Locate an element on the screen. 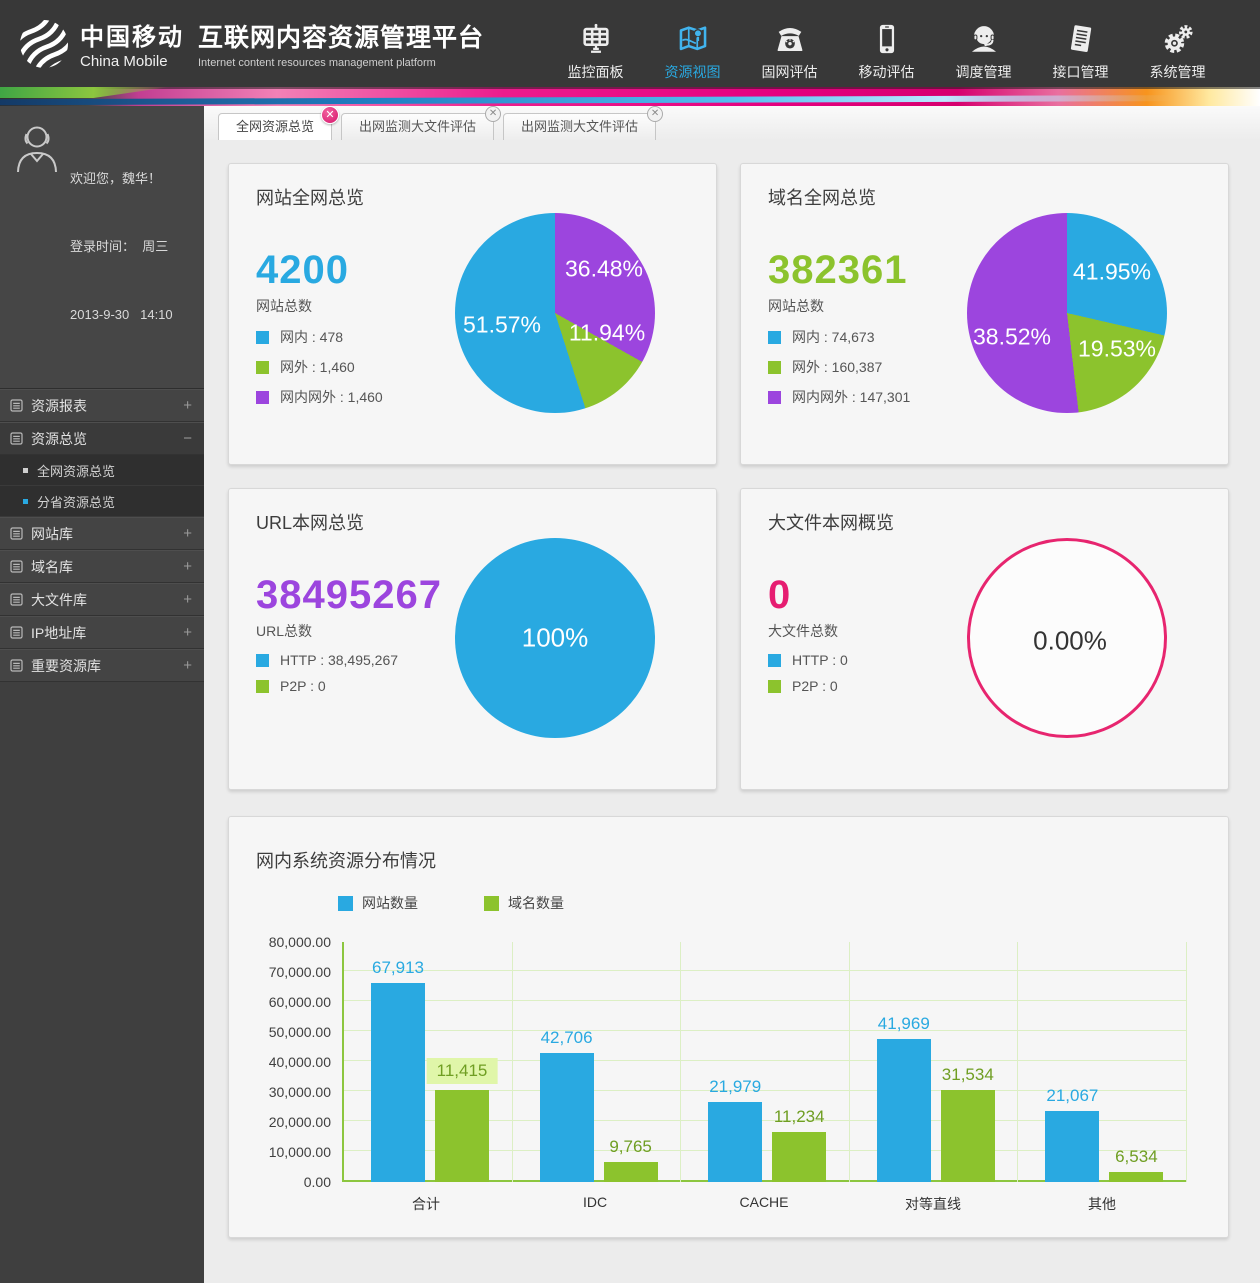 The width and height of the screenshot is (1260, 1283). legend-text: 域名数量 is located at coordinates (536, 903).